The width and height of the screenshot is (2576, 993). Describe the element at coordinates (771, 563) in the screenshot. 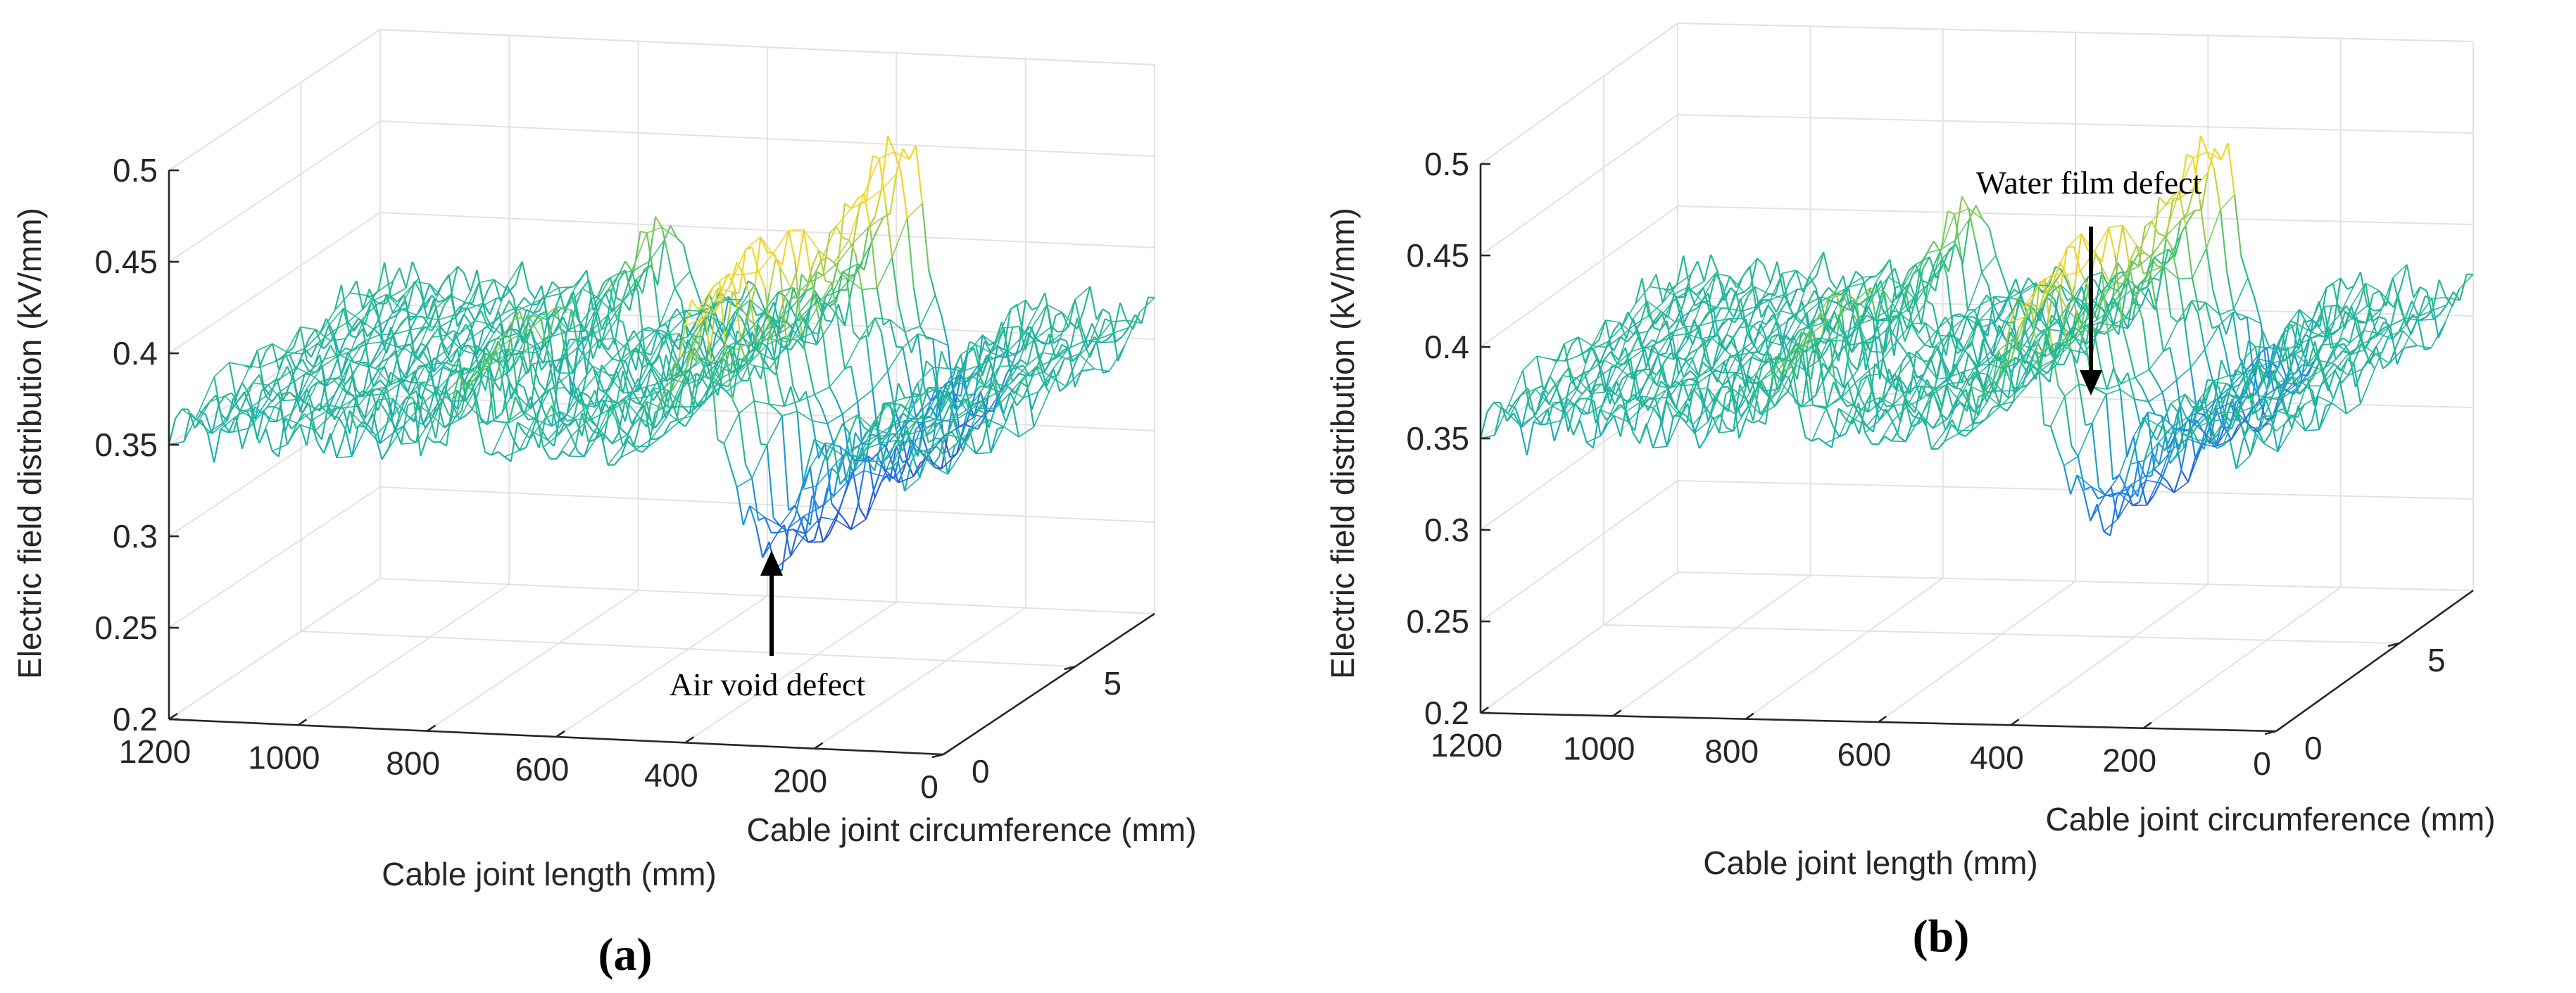

I see `arrow-head-icon` at that location.